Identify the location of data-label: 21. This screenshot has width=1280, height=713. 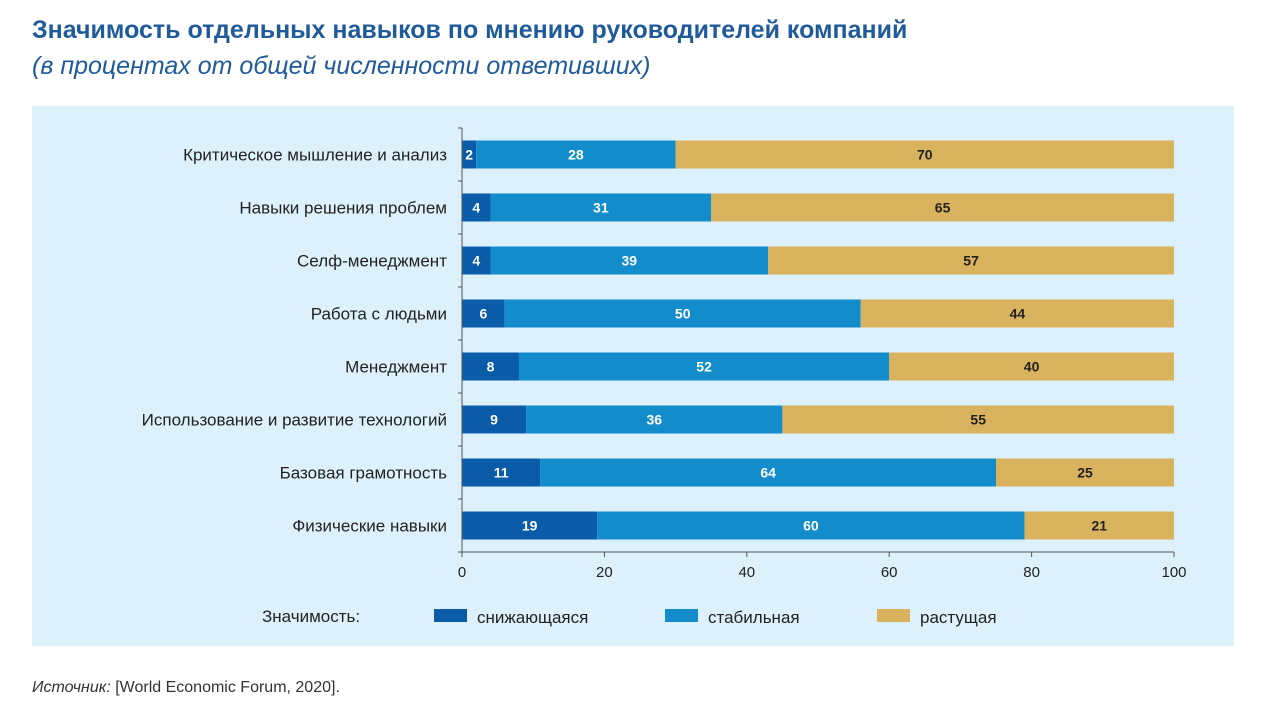
(1099, 526).